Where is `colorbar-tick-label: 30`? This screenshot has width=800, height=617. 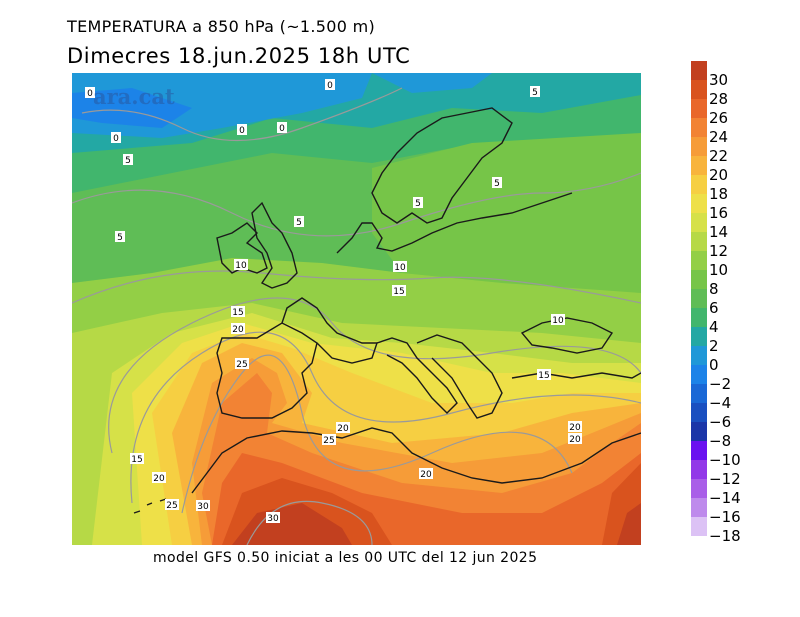 colorbar-tick-label: 30 is located at coordinates (719, 80).